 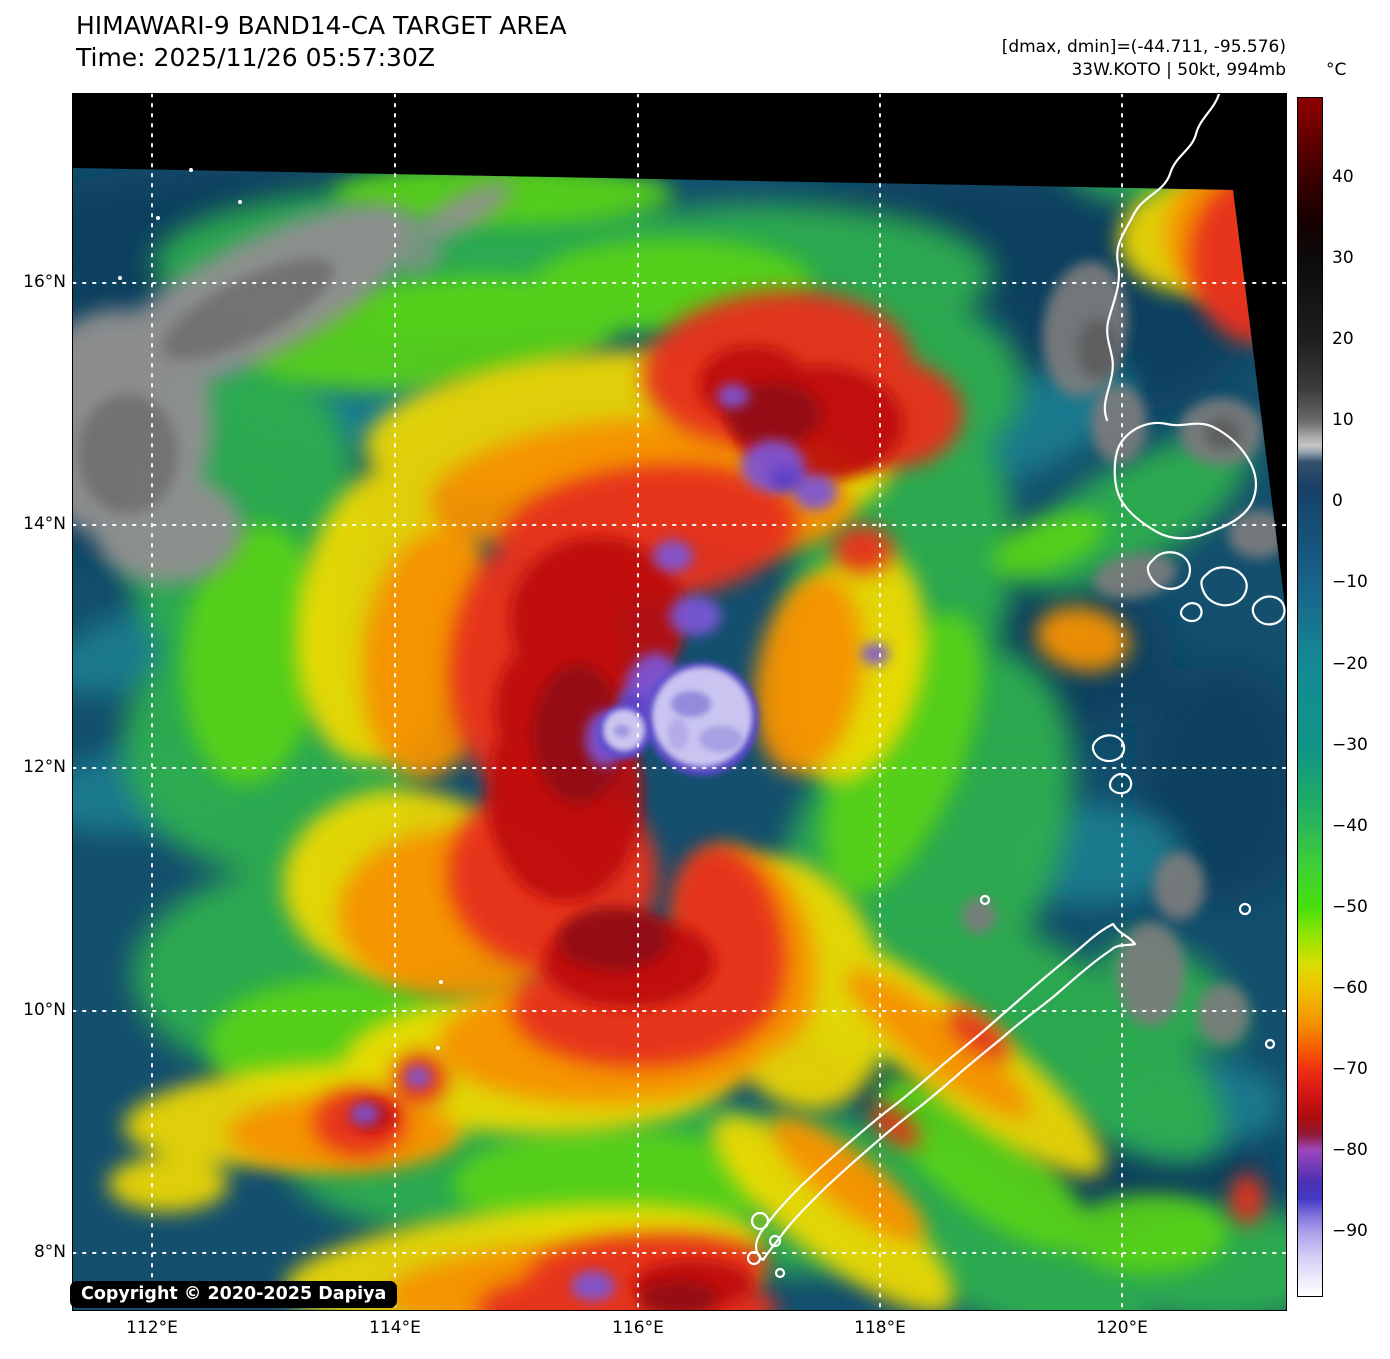 What do you see at coordinates (44, 524) in the screenshot?
I see `latitude-label: 14°N` at bounding box center [44, 524].